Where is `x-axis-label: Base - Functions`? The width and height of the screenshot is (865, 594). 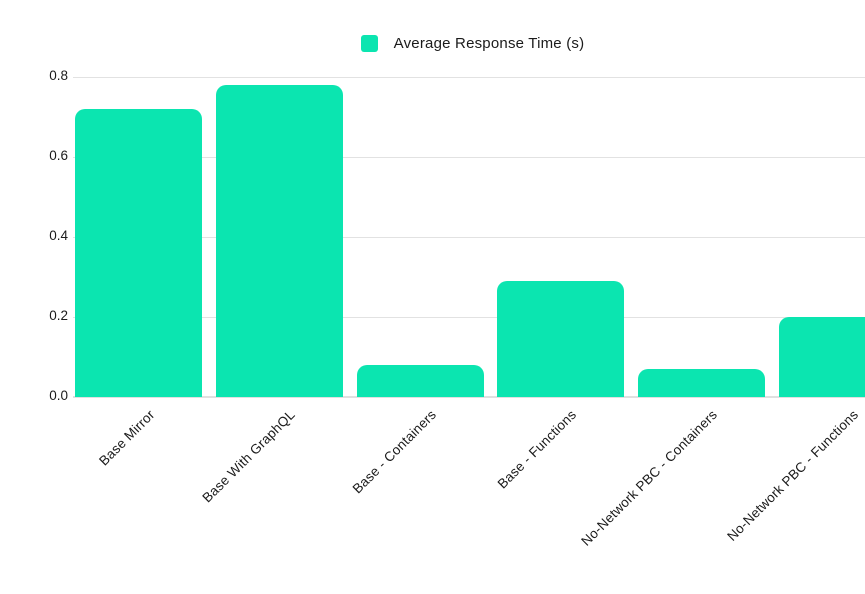 x-axis-label: Base - Functions is located at coordinates (537, 449).